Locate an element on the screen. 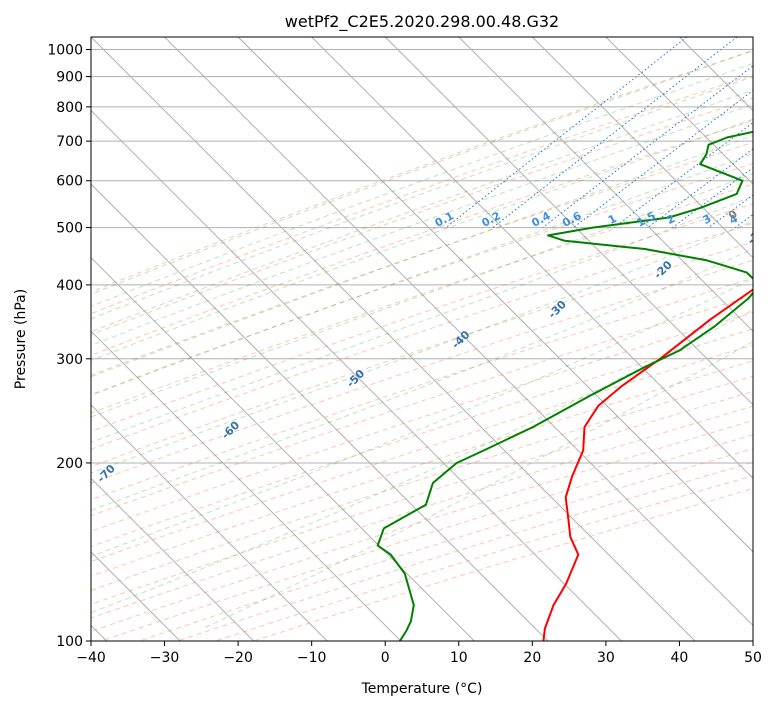 The width and height of the screenshot is (775, 708). x-tick-label: 40 is located at coordinates (680, 658).